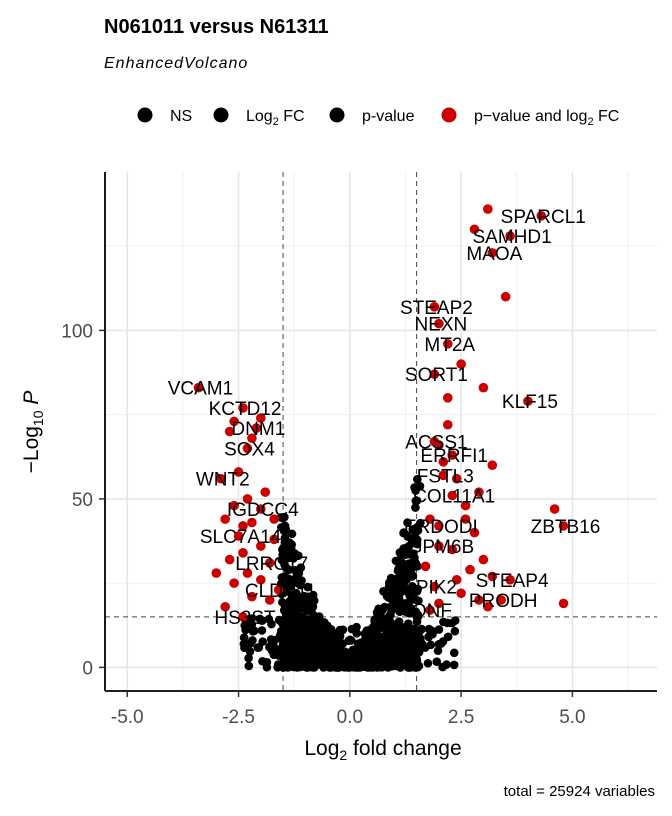 The image size is (672, 816). I want to click on point-label: VCAM1, so click(200, 389).